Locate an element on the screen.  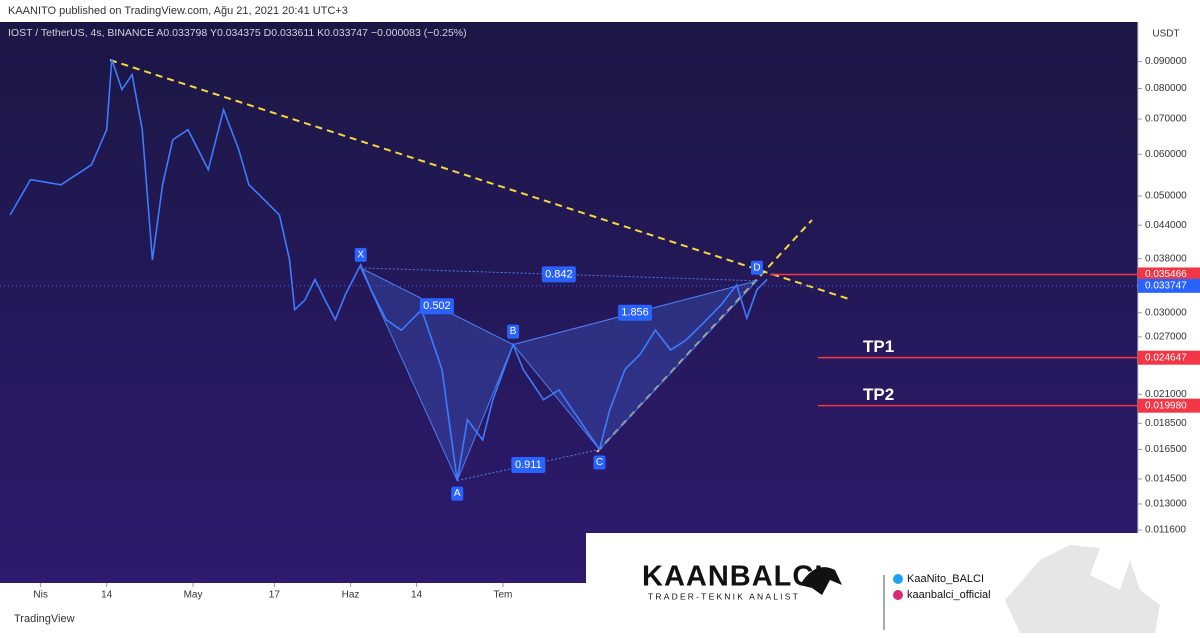
bull-art is located at coordinates (1082, 589).